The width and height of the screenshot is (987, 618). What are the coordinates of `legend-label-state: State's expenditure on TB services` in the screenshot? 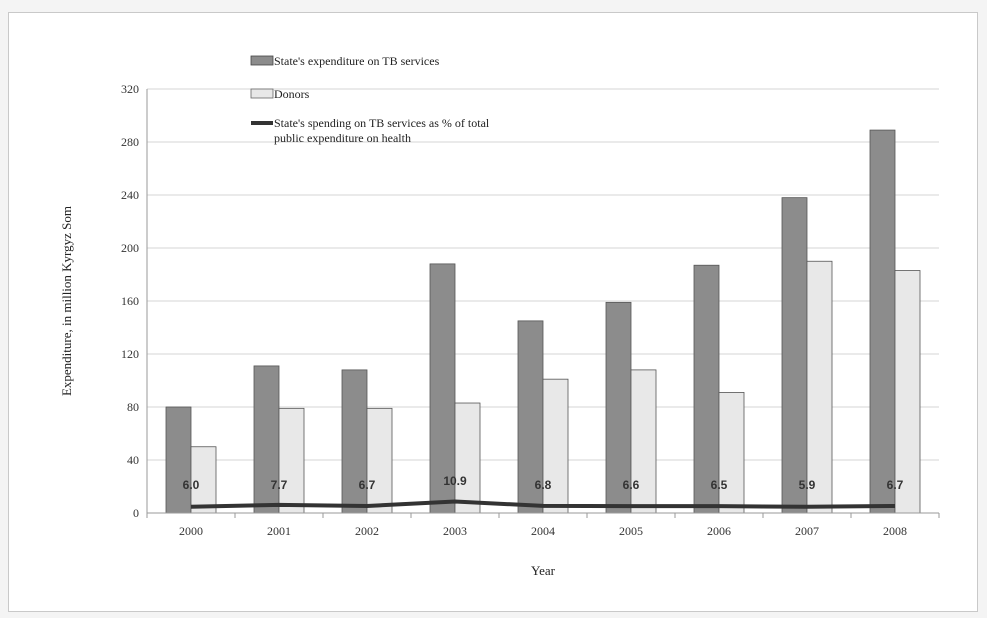 It's located at (357, 61).